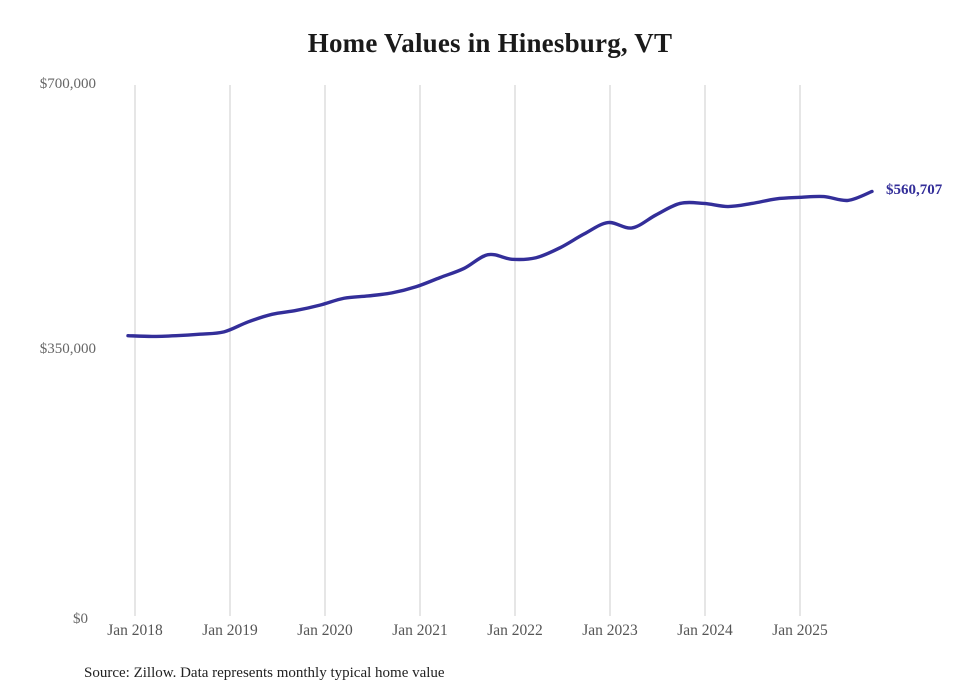  Describe the element at coordinates (490, 43) in the screenshot. I see `chart-title: Home Values in Hinesburg, VT` at that location.